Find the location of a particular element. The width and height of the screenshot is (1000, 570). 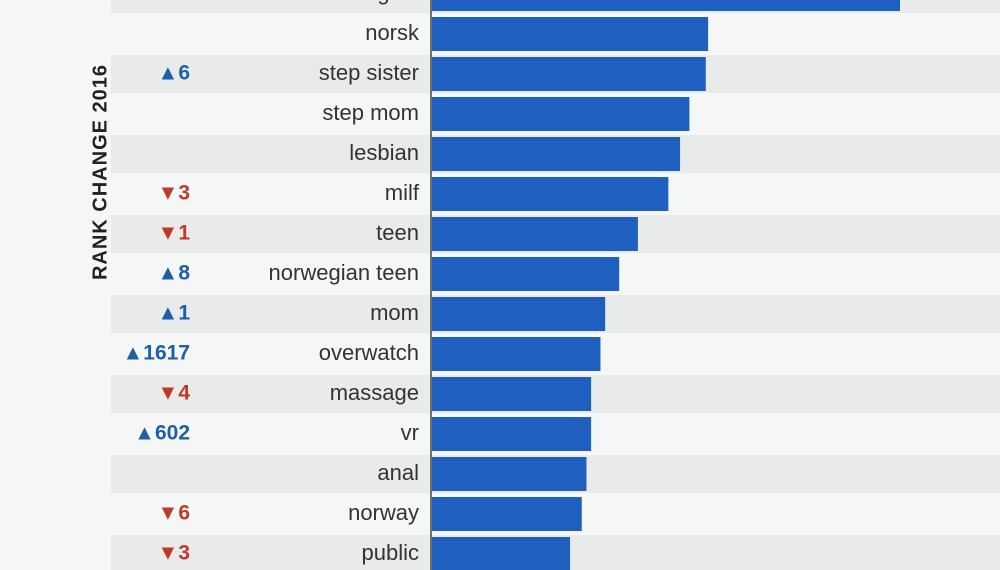

bar-overwatch is located at coordinates (516, 354).